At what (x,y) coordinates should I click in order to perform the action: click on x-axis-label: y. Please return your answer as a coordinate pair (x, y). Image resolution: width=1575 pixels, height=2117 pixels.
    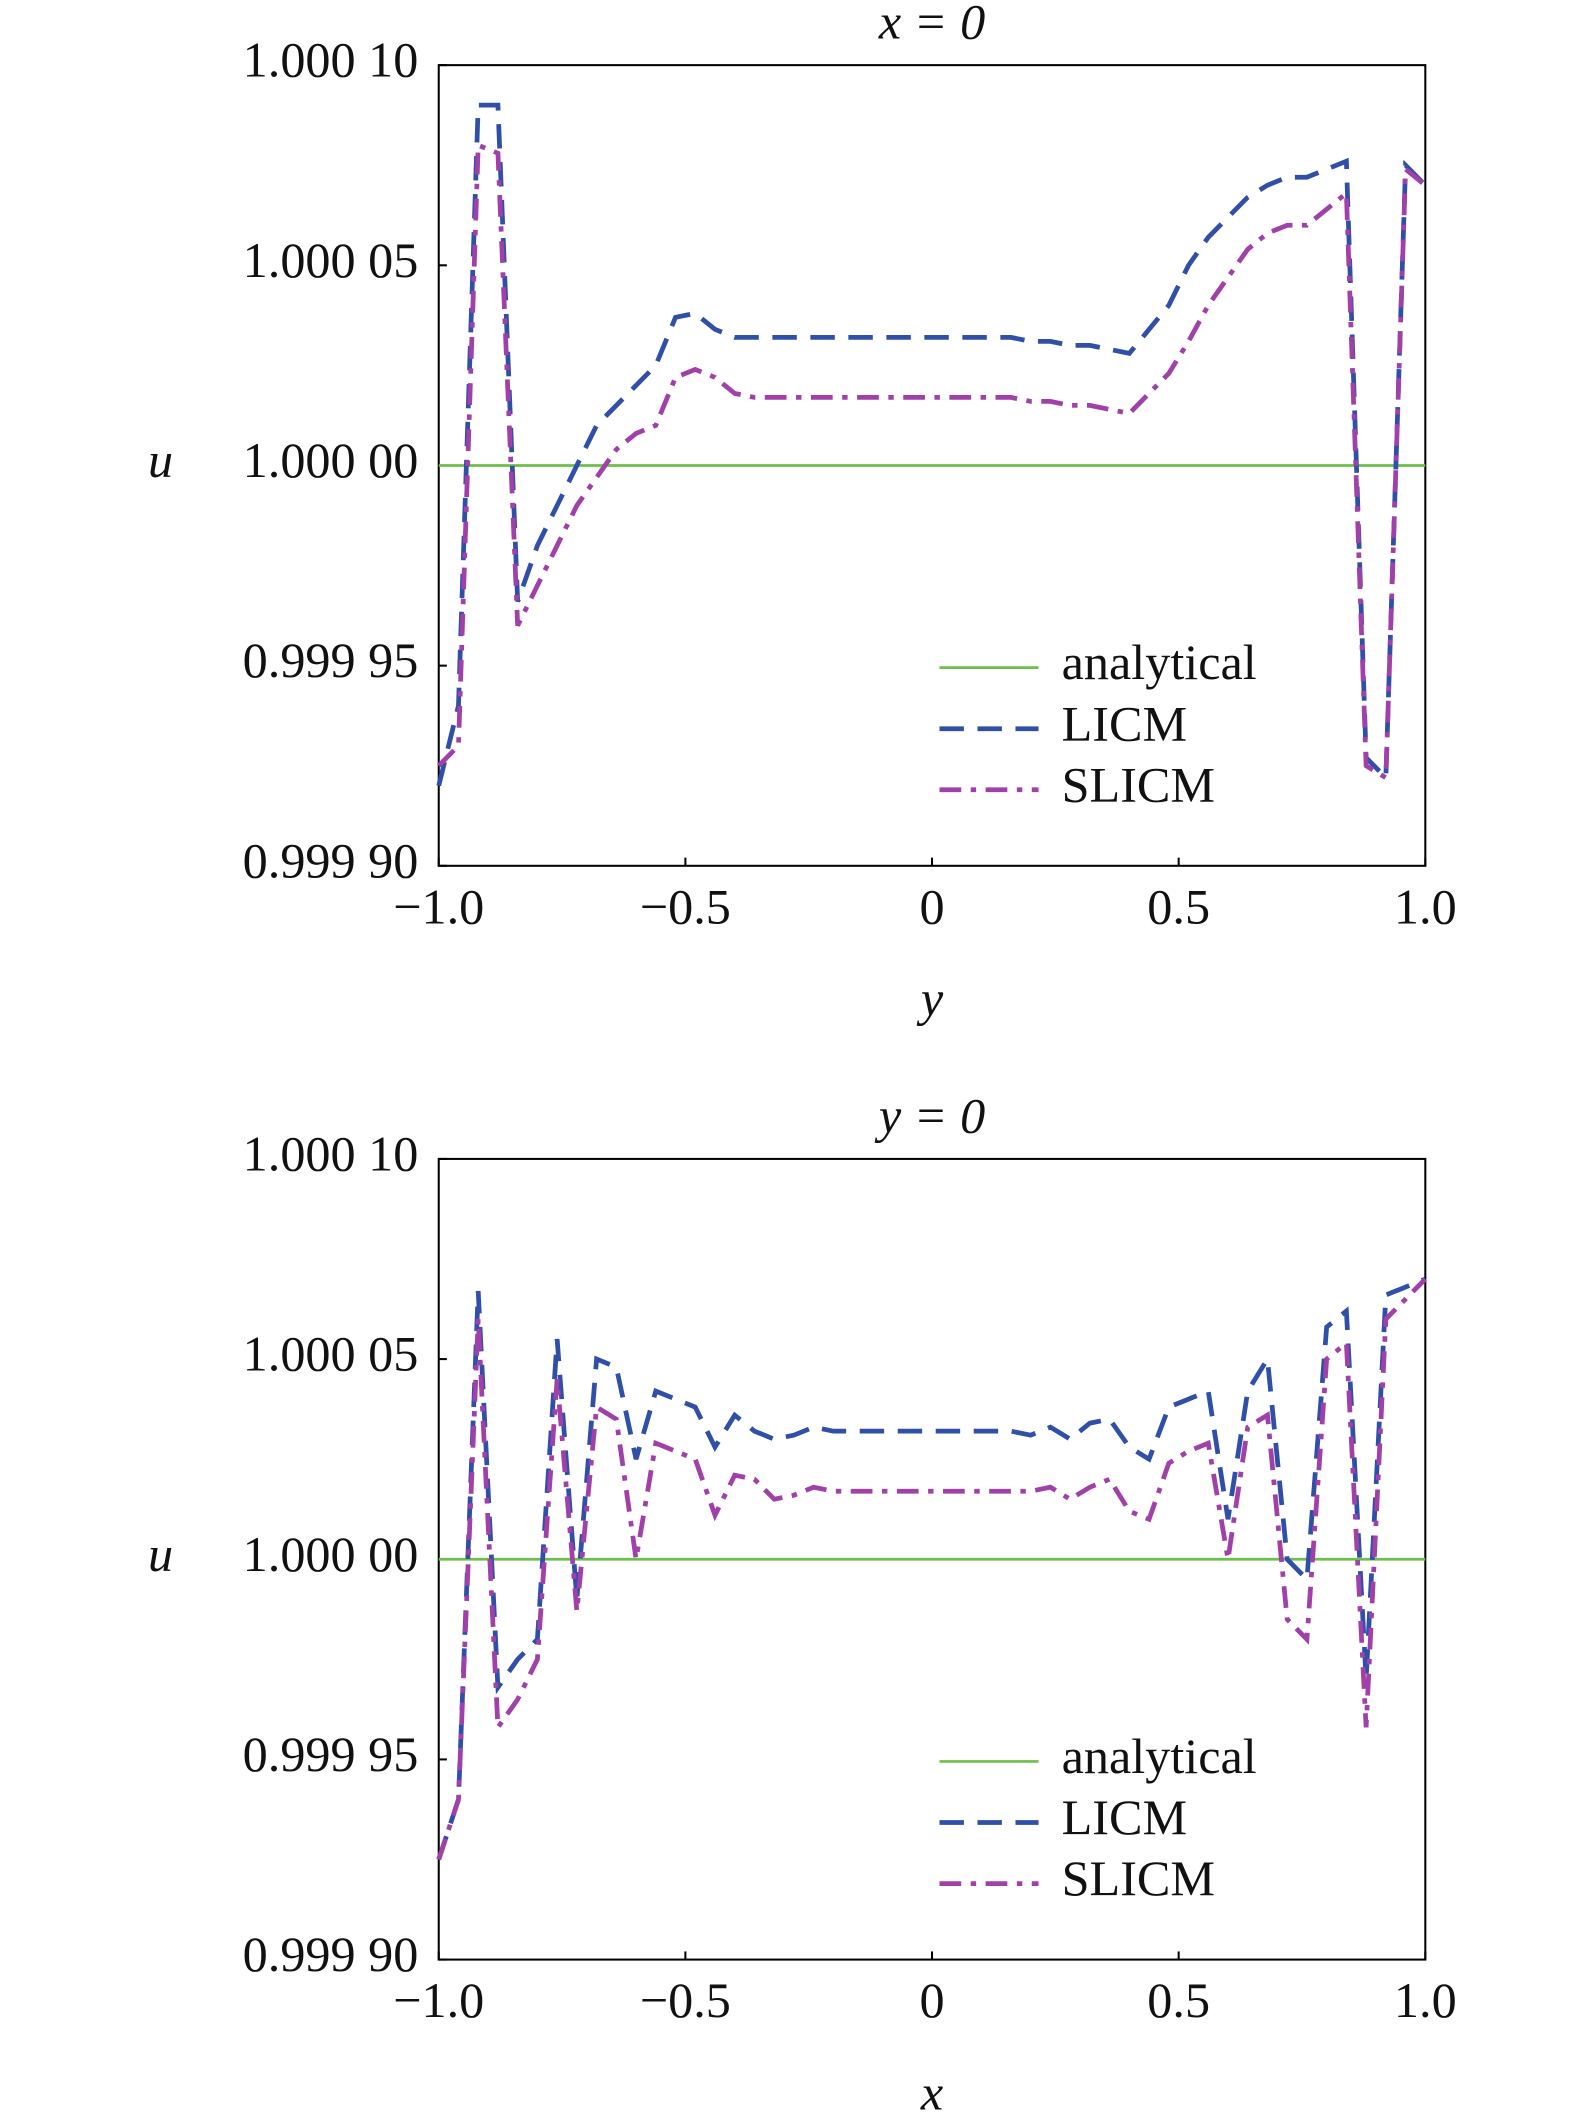
    Looking at the image, I should click on (930, 999).